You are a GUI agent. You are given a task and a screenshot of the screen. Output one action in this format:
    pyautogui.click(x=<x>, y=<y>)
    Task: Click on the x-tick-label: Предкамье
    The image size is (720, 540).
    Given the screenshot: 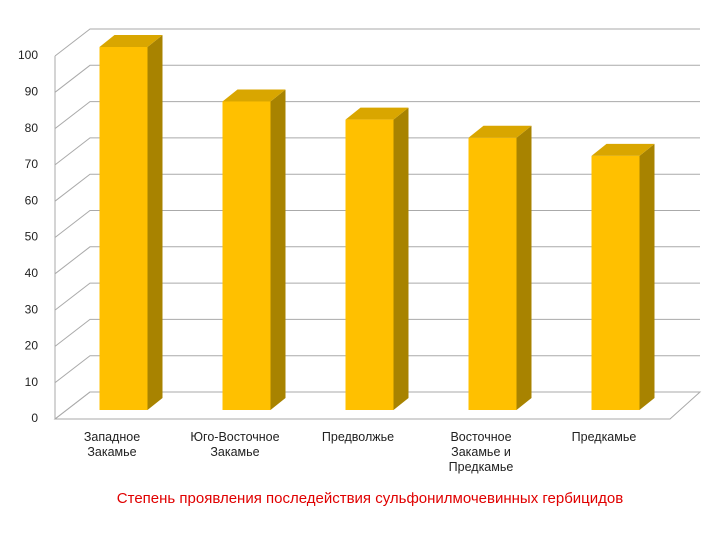 What is the action you would take?
    pyautogui.click(x=604, y=437)
    